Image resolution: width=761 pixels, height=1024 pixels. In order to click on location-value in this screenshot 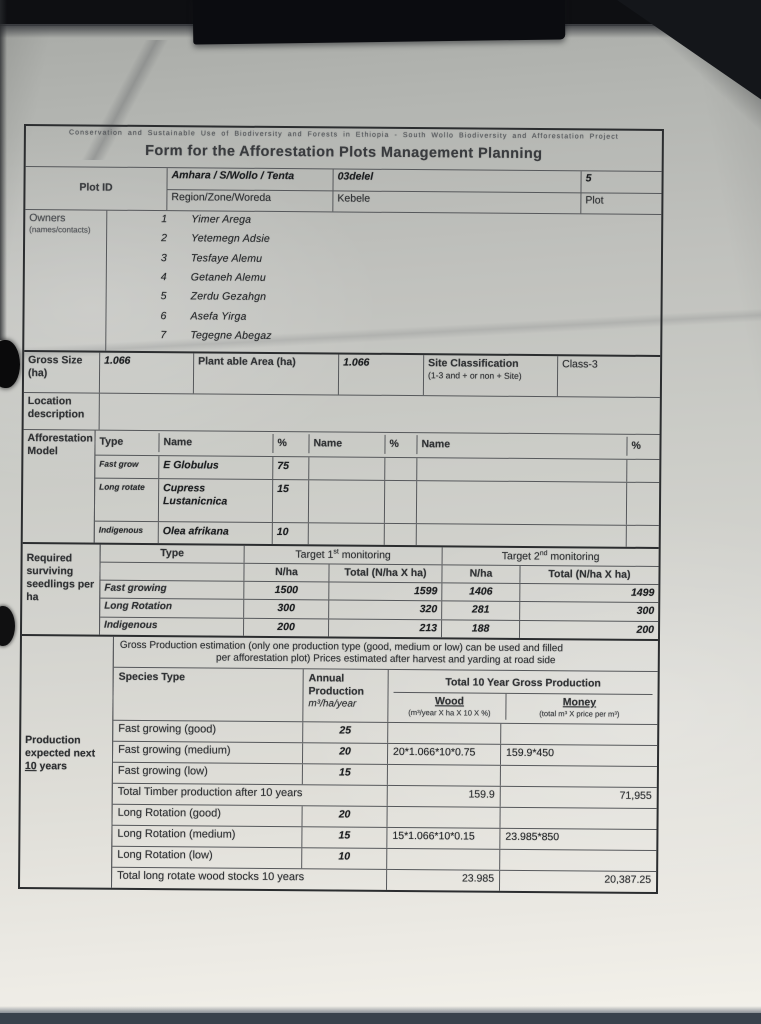, I will do `click(380, 413)`.